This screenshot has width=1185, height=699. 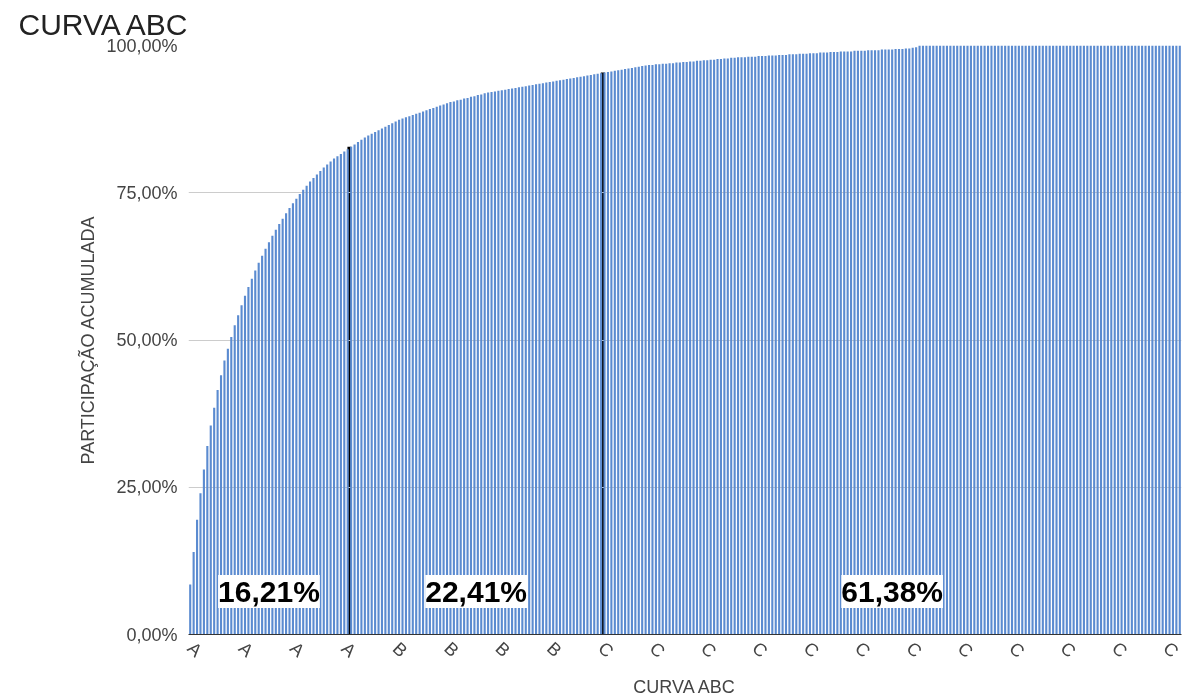 I want to click on annotation: 22,41%, so click(x=476, y=591).